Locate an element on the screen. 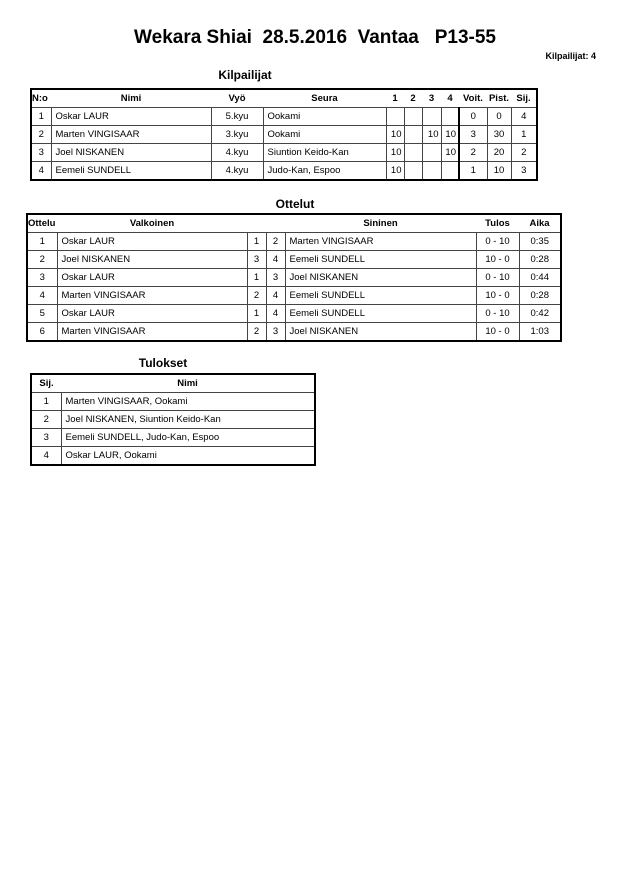 The image size is (630, 891). table-row: 3 Eemeli SUNDELL, Judo-Kan, Espoo is located at coordinates (173, 437).